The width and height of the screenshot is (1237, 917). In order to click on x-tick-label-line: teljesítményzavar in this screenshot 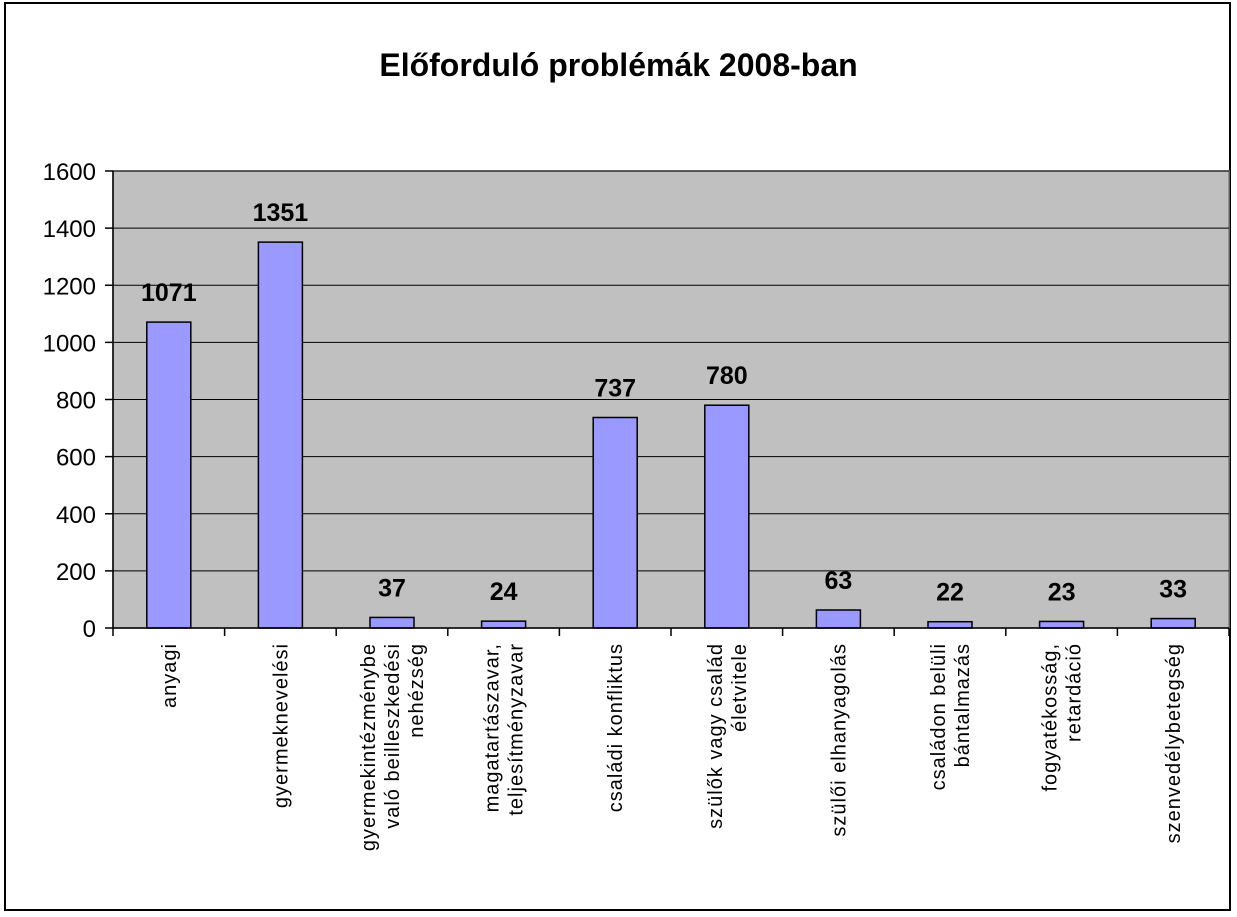, I will do `click(517, 729)`.